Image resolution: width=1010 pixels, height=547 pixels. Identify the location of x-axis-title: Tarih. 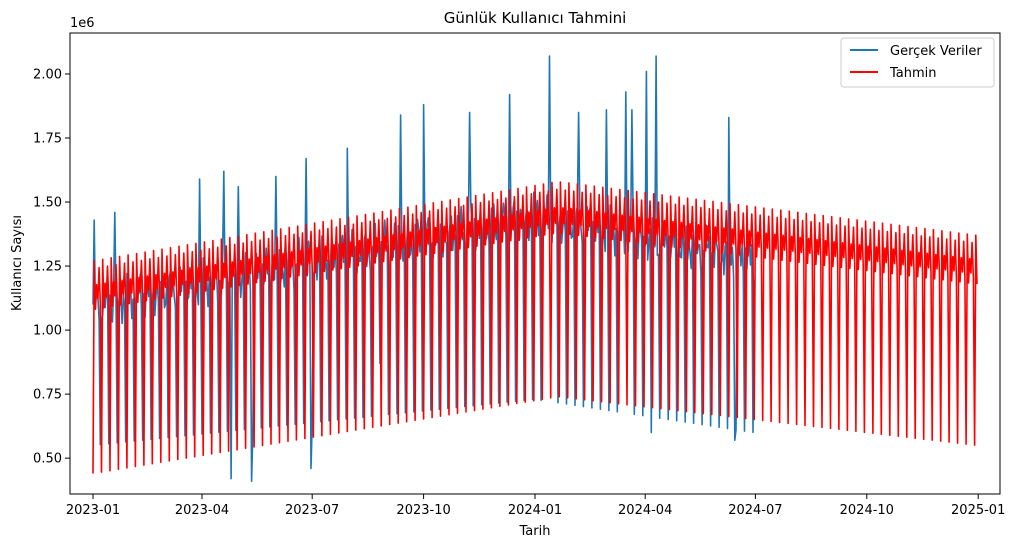
(535, 531).